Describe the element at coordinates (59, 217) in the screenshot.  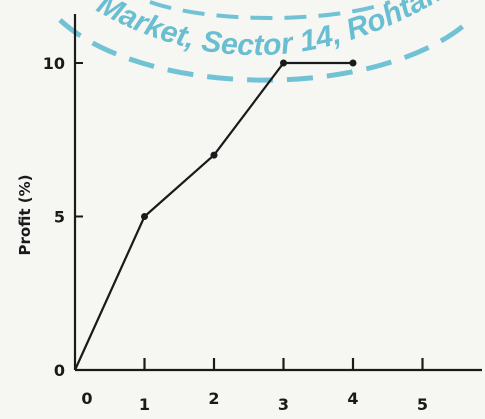
I see `y-tick-label: 5` at that location.